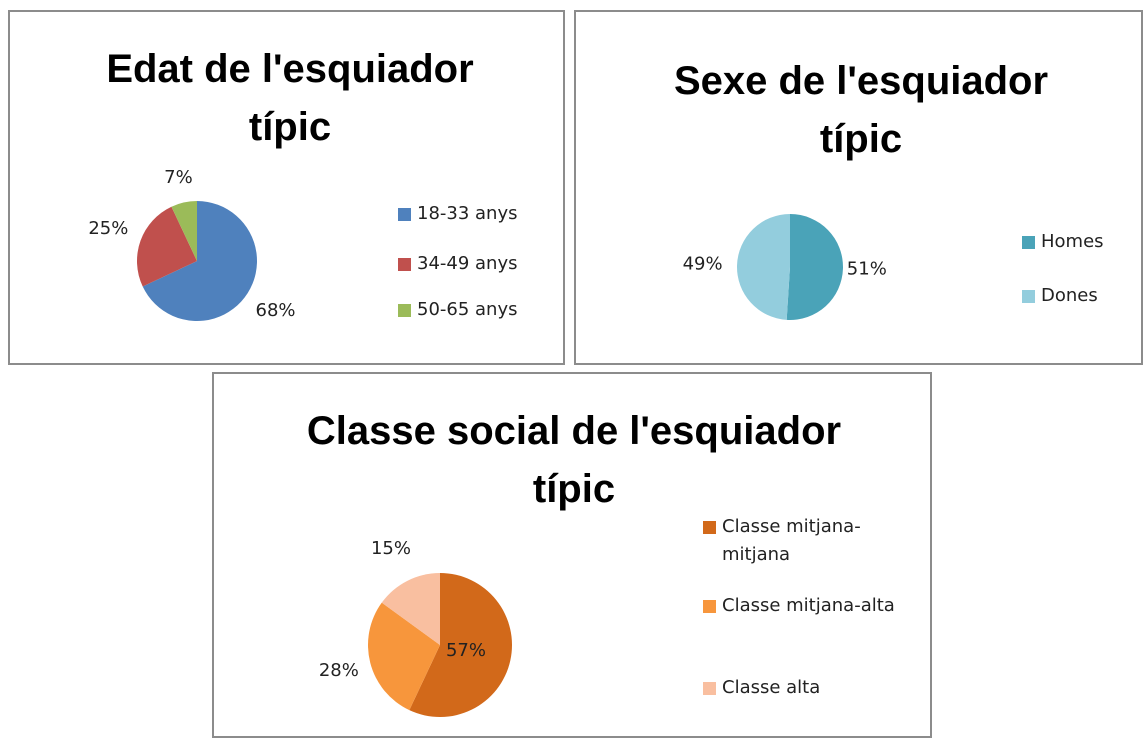 The height and width of the screenshot is (738, 1145). I want to click on legend-label: Homes, so click(1072, 241).